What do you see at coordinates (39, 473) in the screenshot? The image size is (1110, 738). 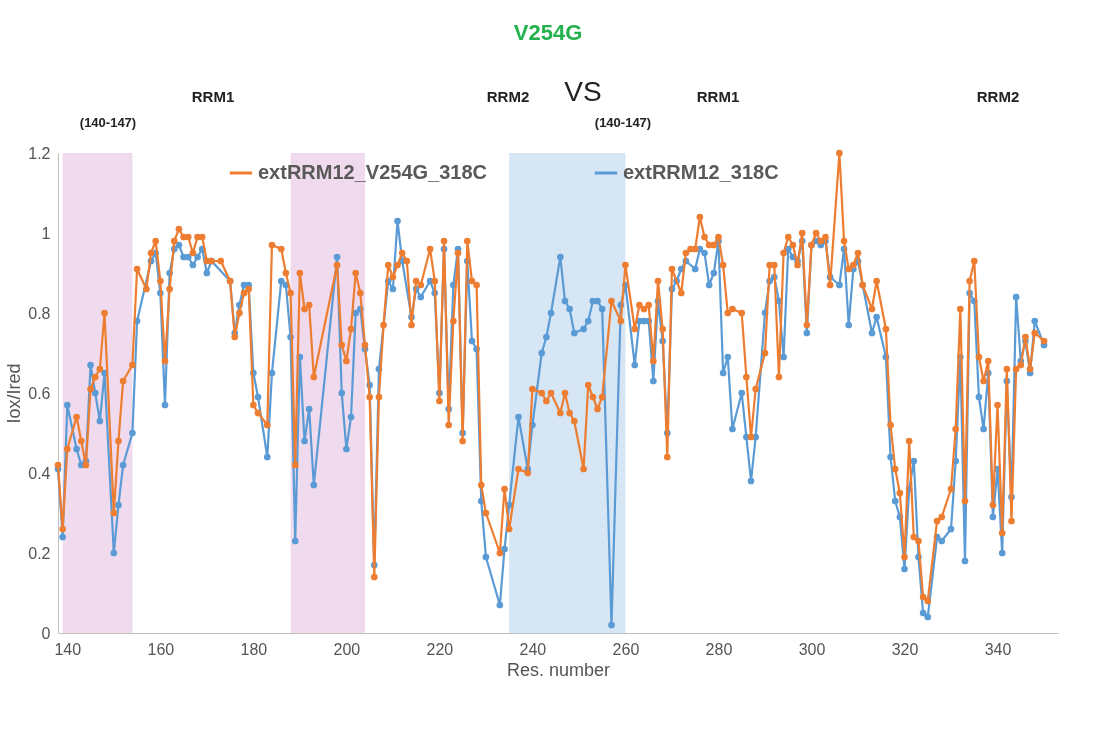 I see `y-tick-label: 0.4` at bounding box center [39, 473].